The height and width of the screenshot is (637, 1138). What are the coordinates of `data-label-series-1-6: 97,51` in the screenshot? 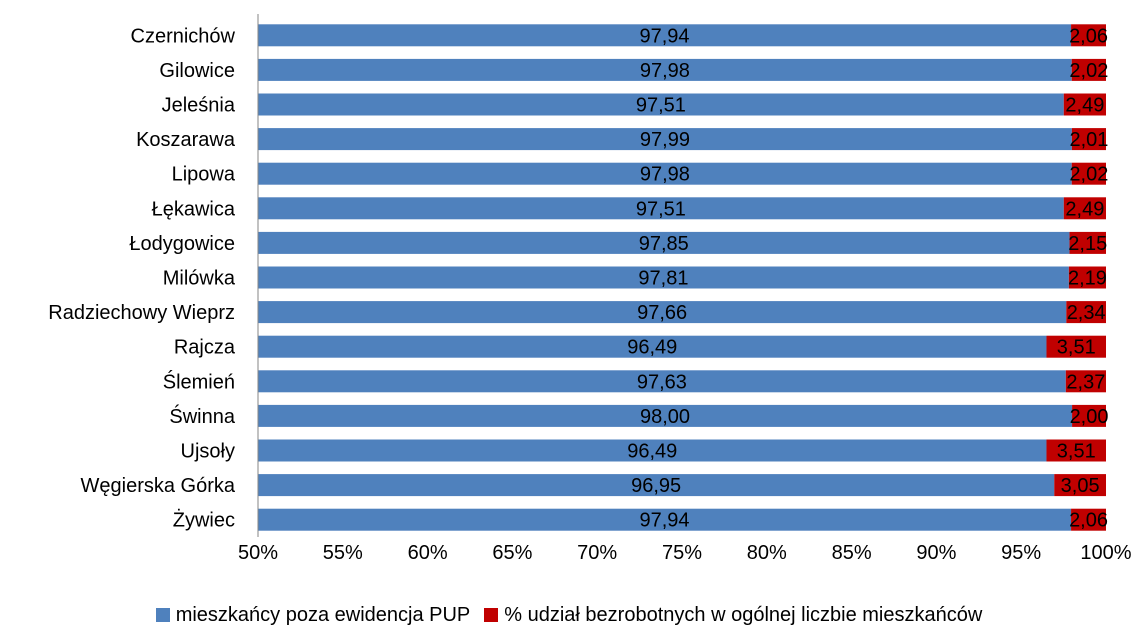 It's located at (661, 209).